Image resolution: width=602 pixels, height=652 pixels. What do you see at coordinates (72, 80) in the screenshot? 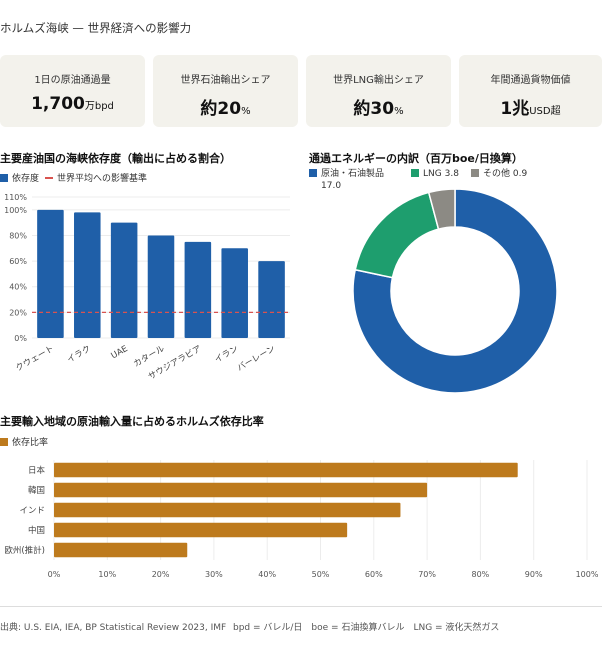
I see `kpi-label: 1日の原油通過量` at bounding box center [72, 80].